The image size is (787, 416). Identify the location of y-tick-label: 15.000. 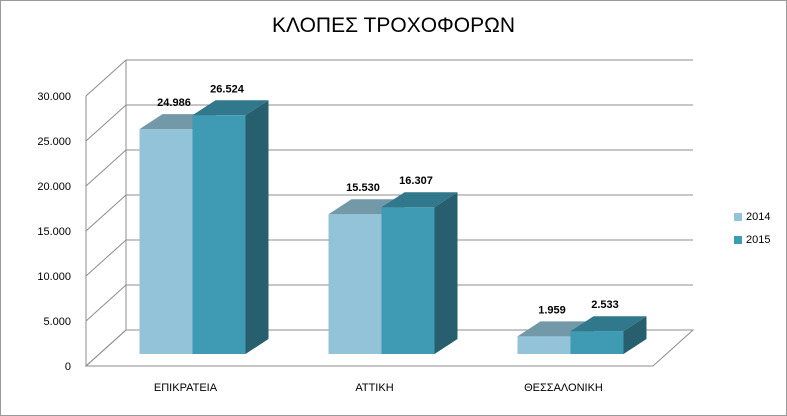
(54, 232).